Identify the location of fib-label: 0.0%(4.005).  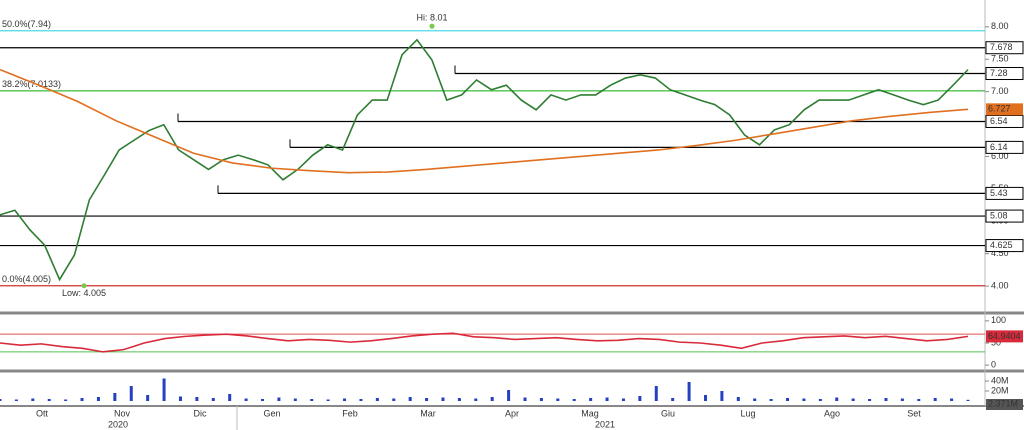
(26, 279).